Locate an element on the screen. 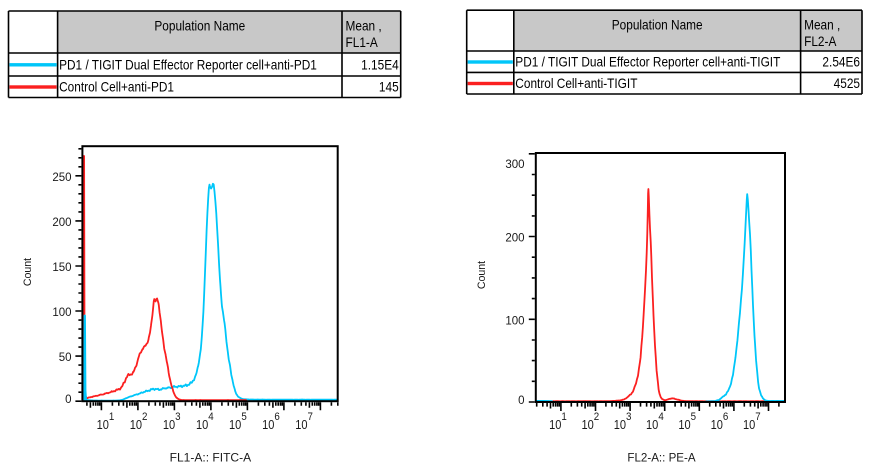 The image size is (871, 474). svg-text: 50 is located at coordinates (65, 358).